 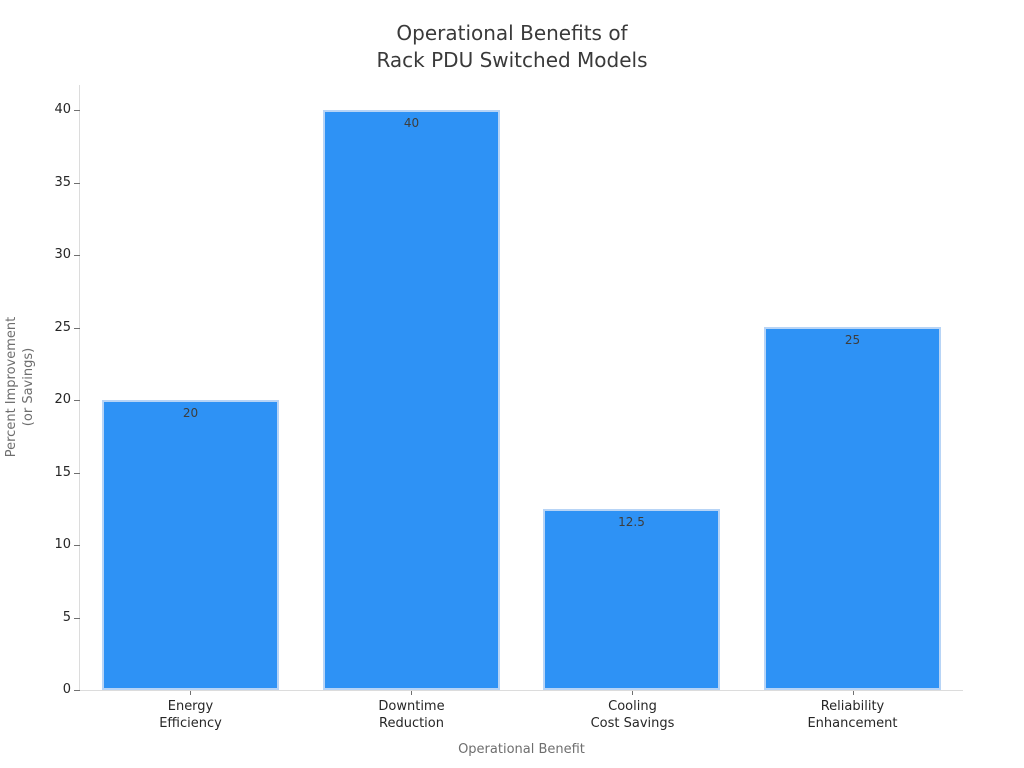 I want to click on y-tick-label: 40, so click(x=62, y=109).